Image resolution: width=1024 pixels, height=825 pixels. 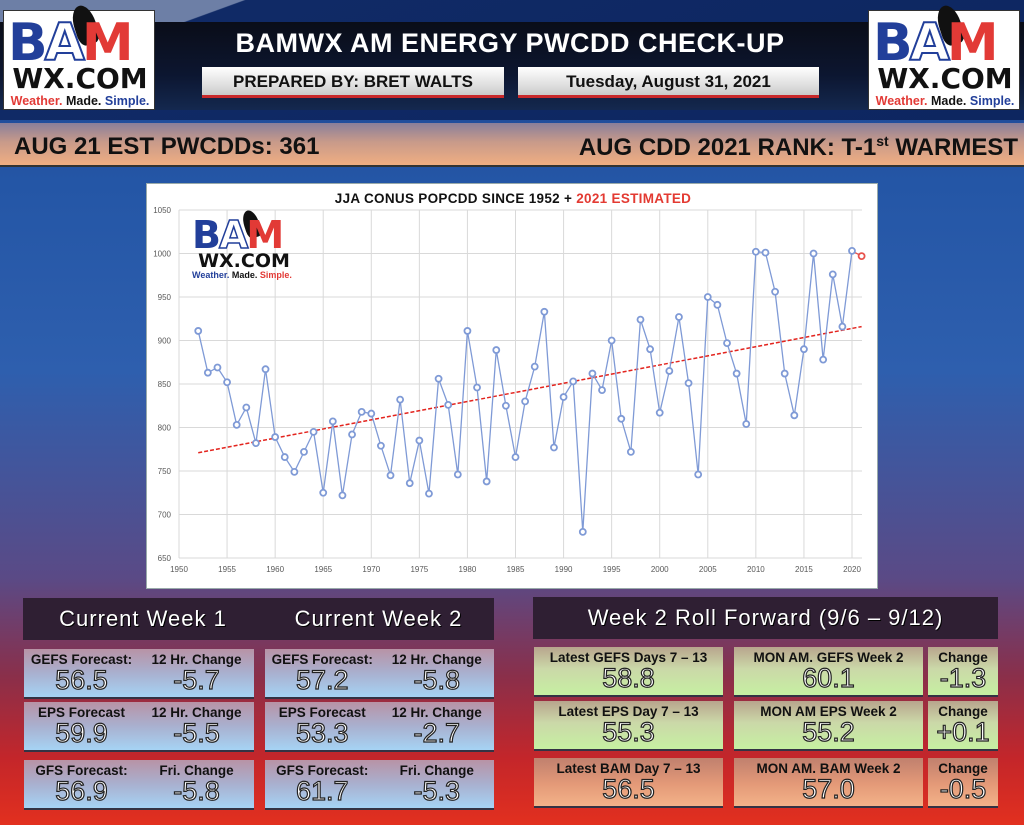 What do you see at coordinates (322, 732) in the screenshot?
I see `forecast-value: 53.3` at bounding box center [322, 732].